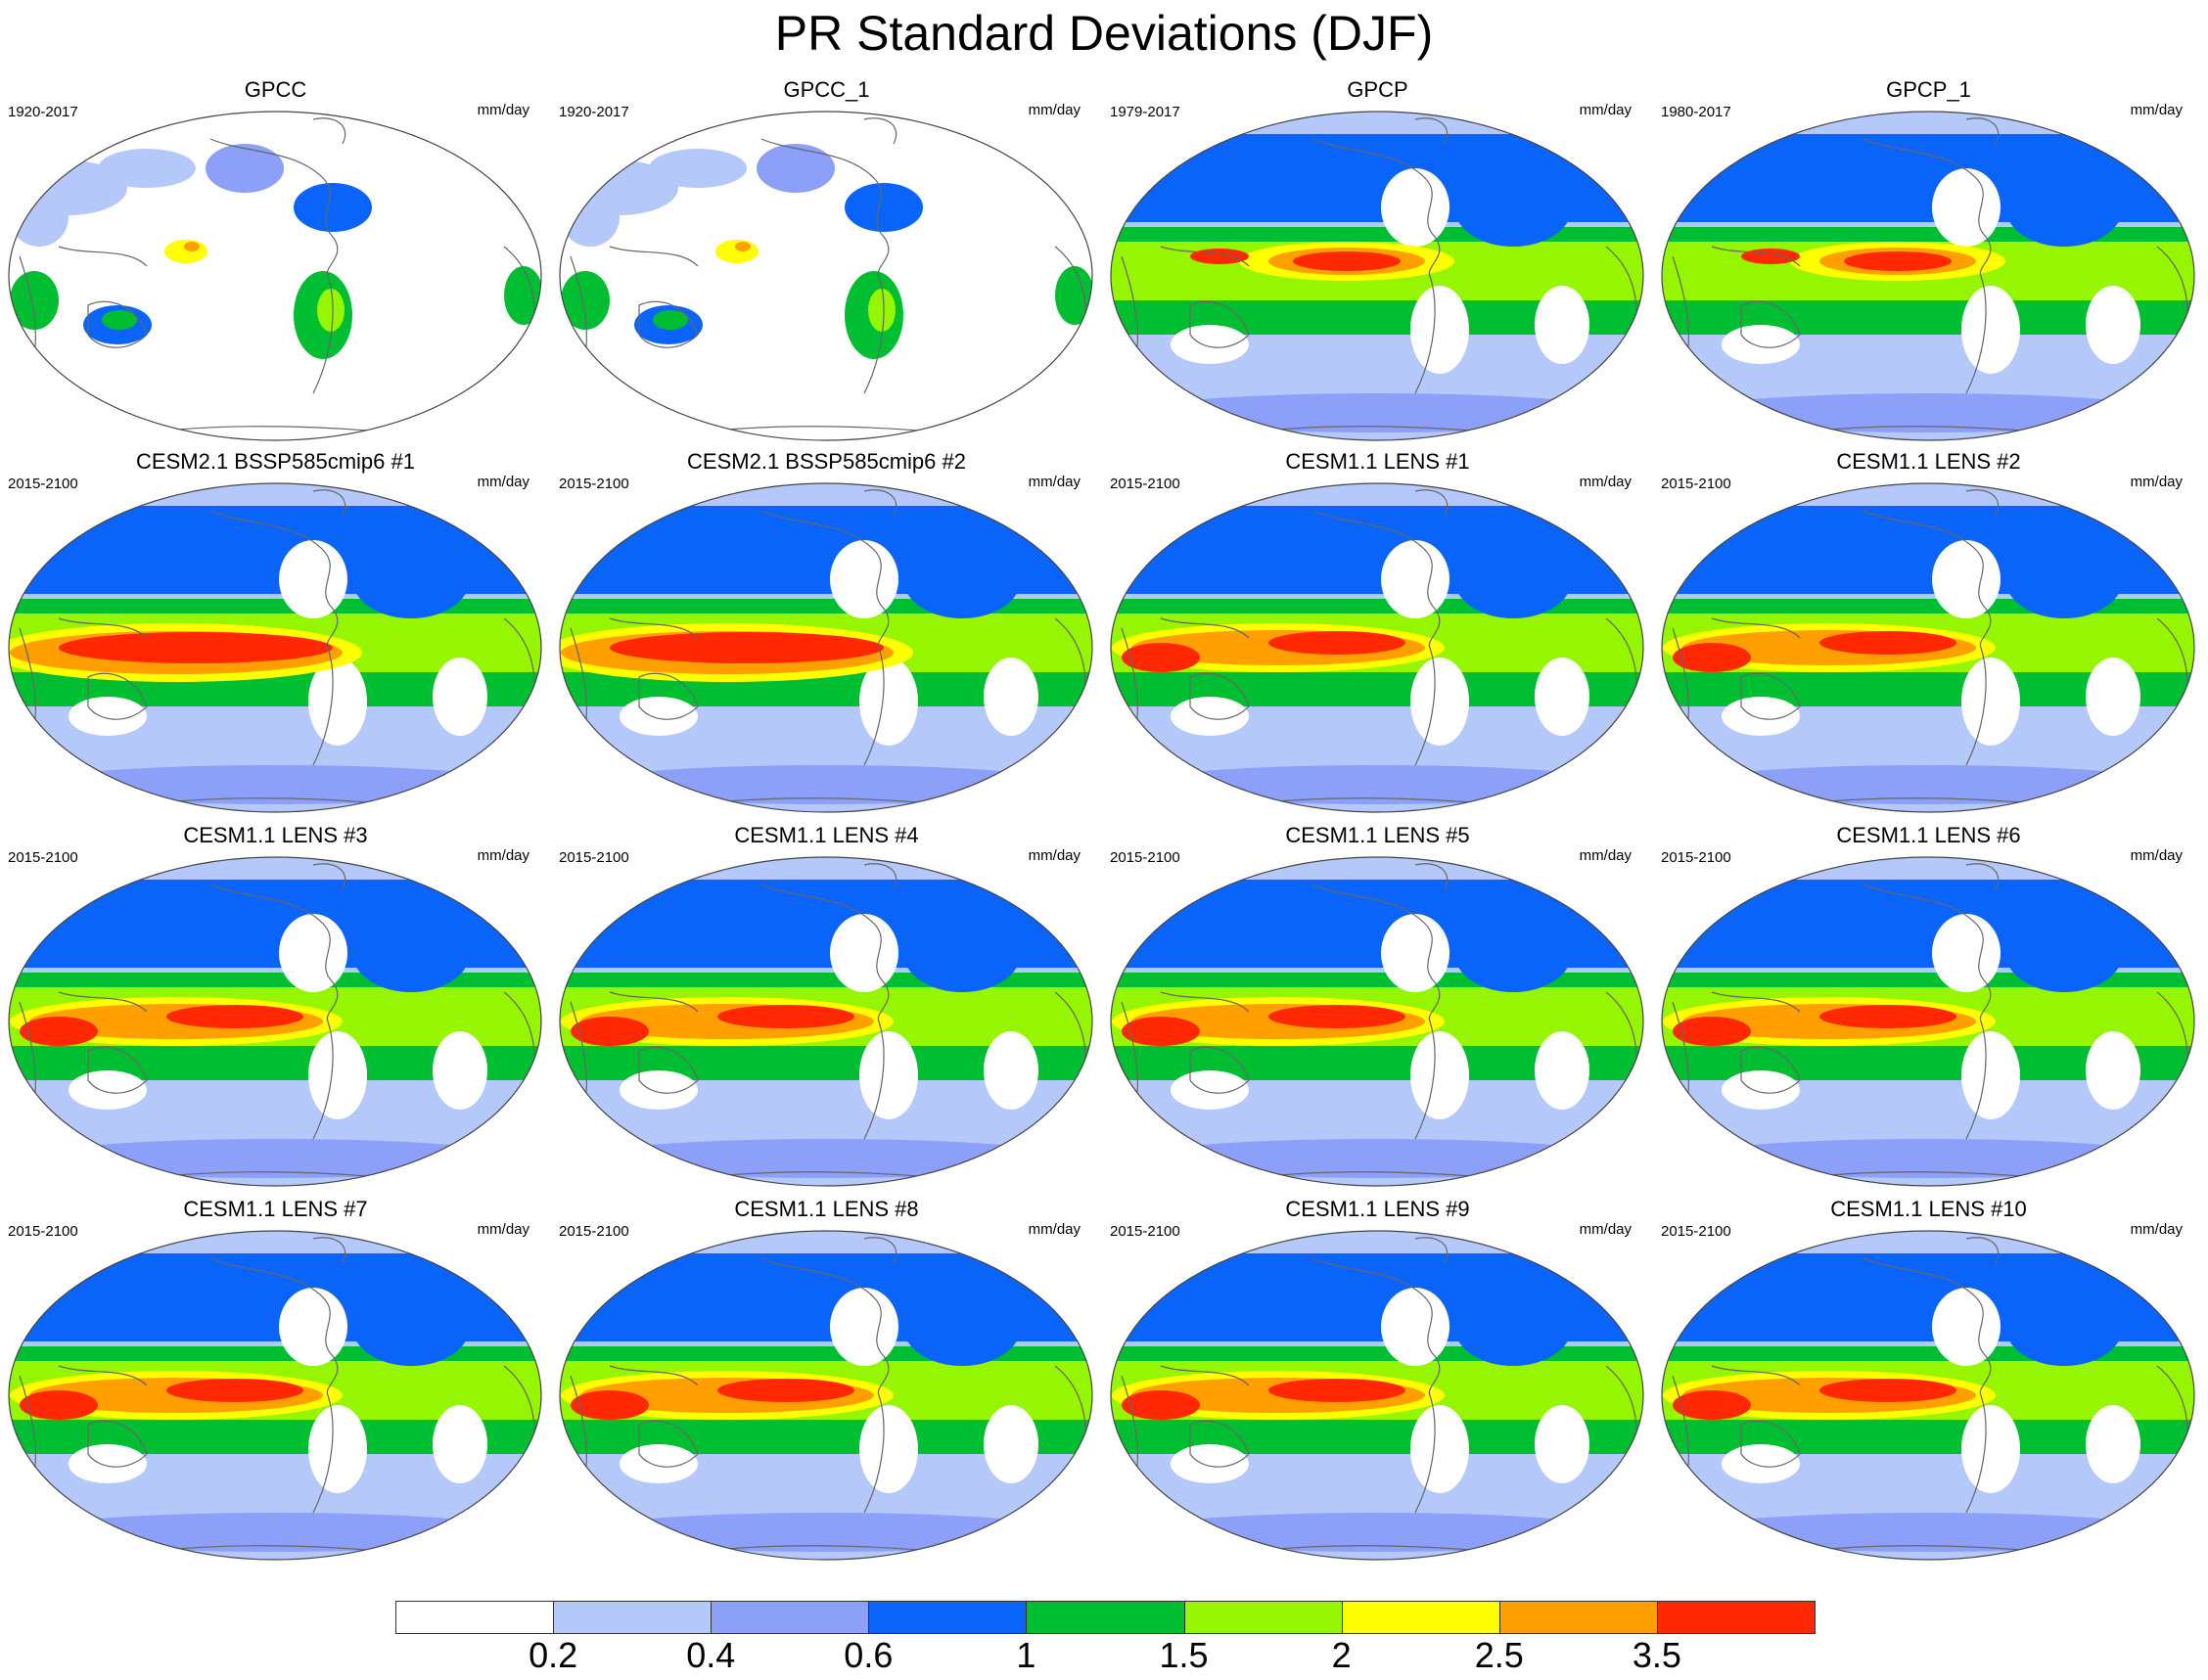  I want to click on map-panel: GPCP_1 1980-2017 mm/day, so click(1929, 264).